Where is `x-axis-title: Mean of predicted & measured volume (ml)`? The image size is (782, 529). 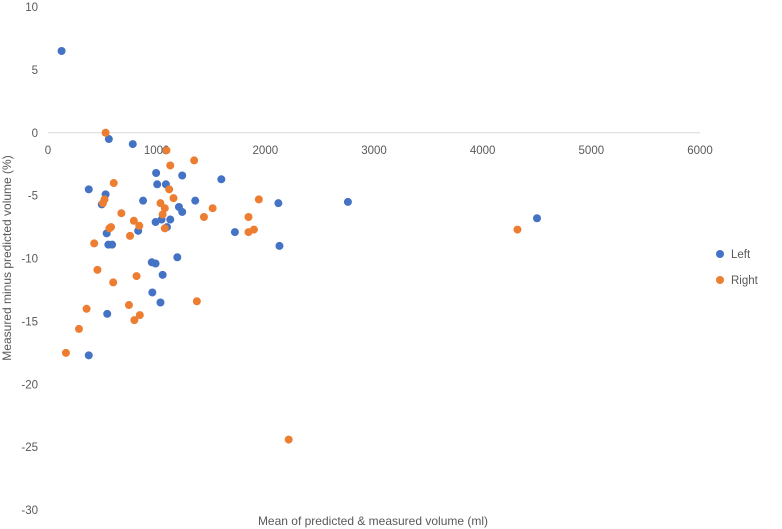
x-axis-title: Mean of predicted & measured volume (ml) is located at coordinates (373, 521).